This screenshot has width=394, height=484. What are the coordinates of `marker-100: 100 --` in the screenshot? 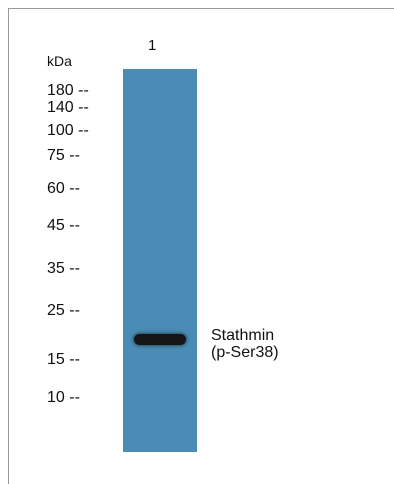 It's located at (68, 130).